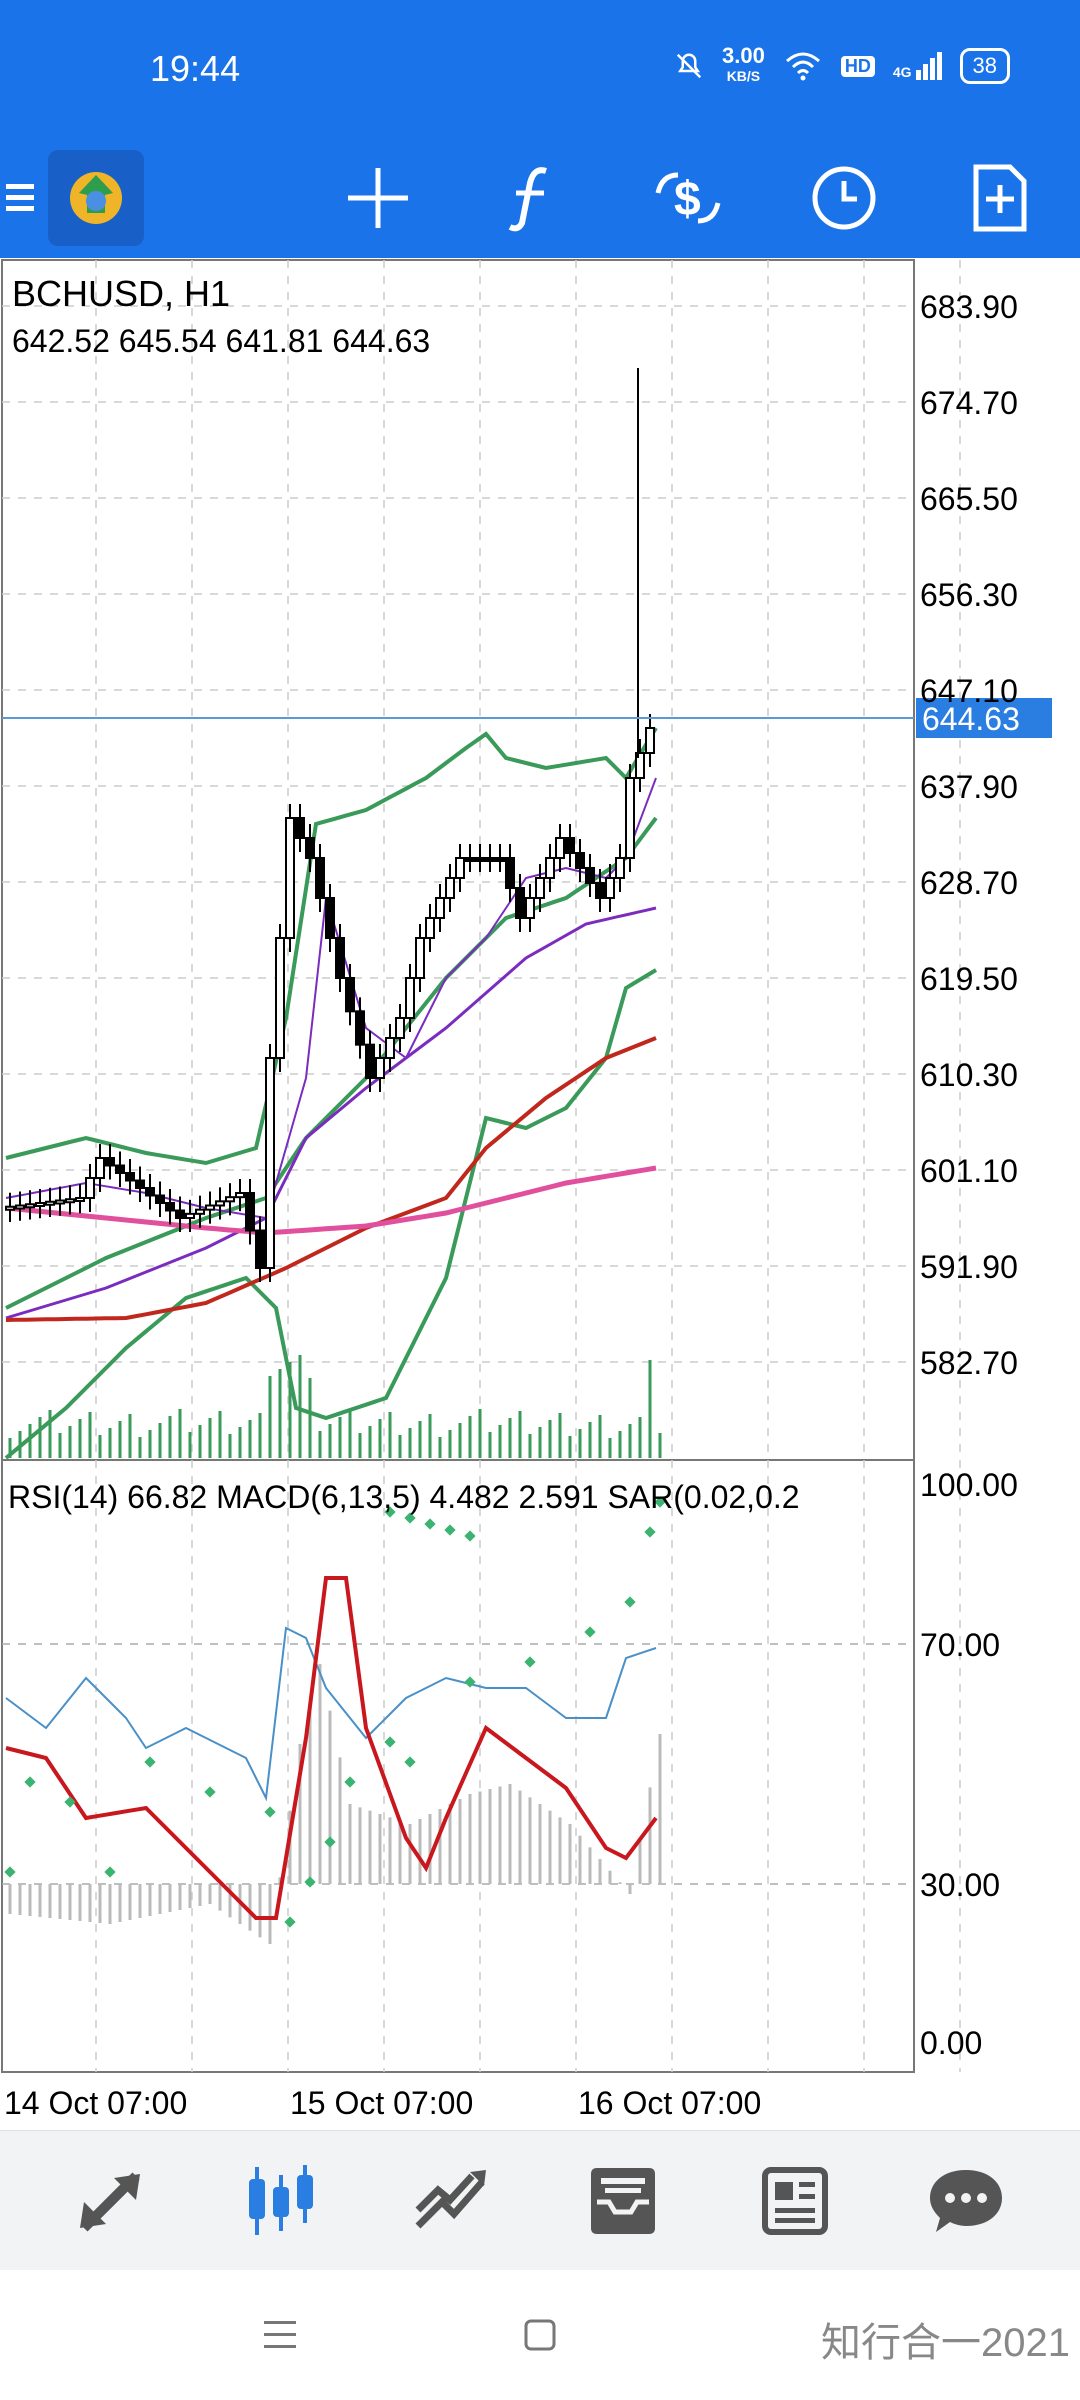  Describe the element at coordinates (969, 595) in the screenshot. I see `price-tick: 656.30` at that location.